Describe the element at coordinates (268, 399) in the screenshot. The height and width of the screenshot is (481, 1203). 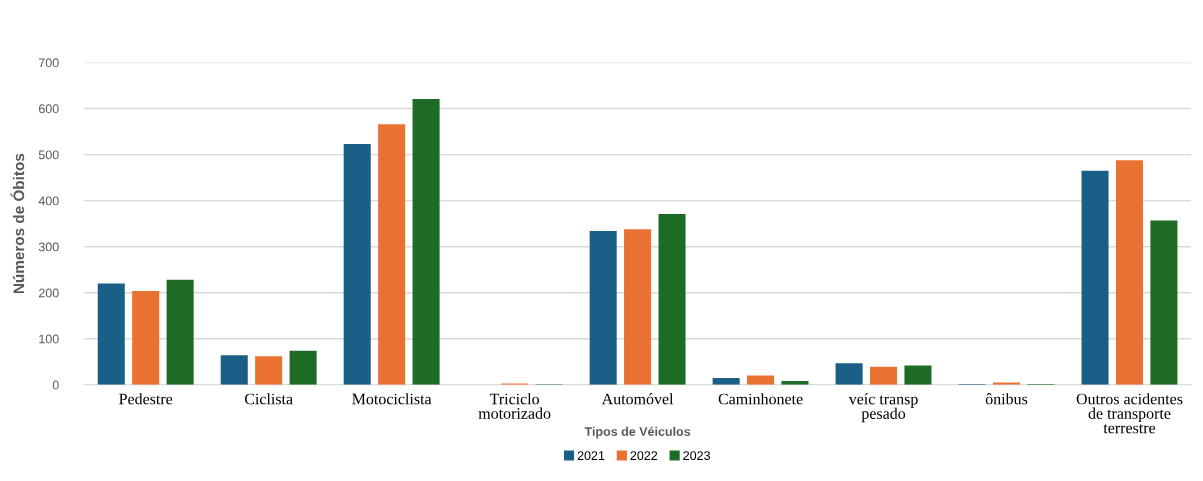
I see `x-tick-label: Ciclista` at that location.